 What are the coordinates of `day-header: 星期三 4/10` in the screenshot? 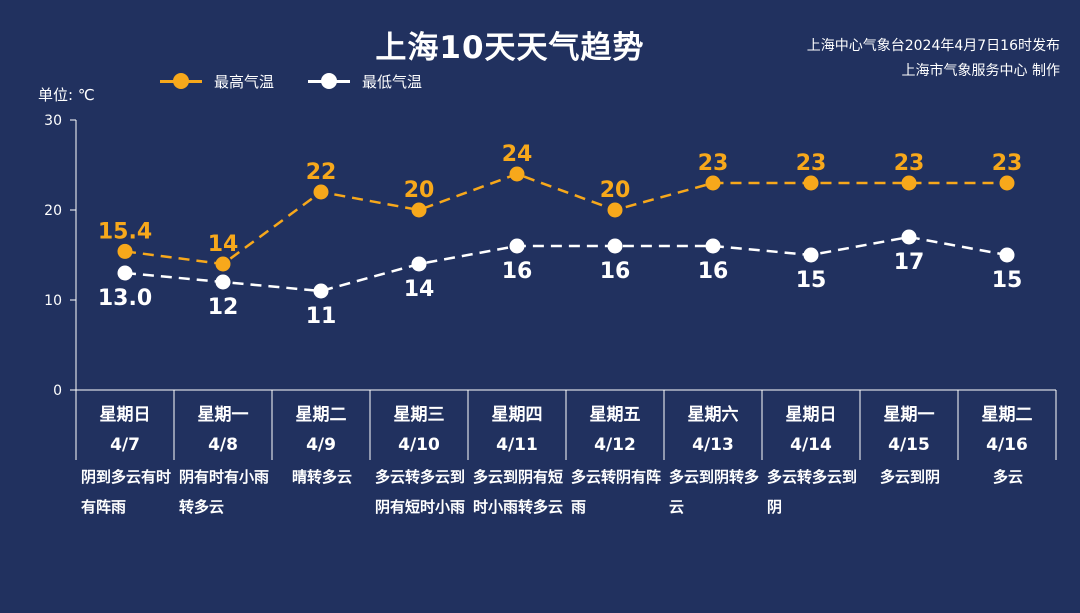 It's located at (419, 430).